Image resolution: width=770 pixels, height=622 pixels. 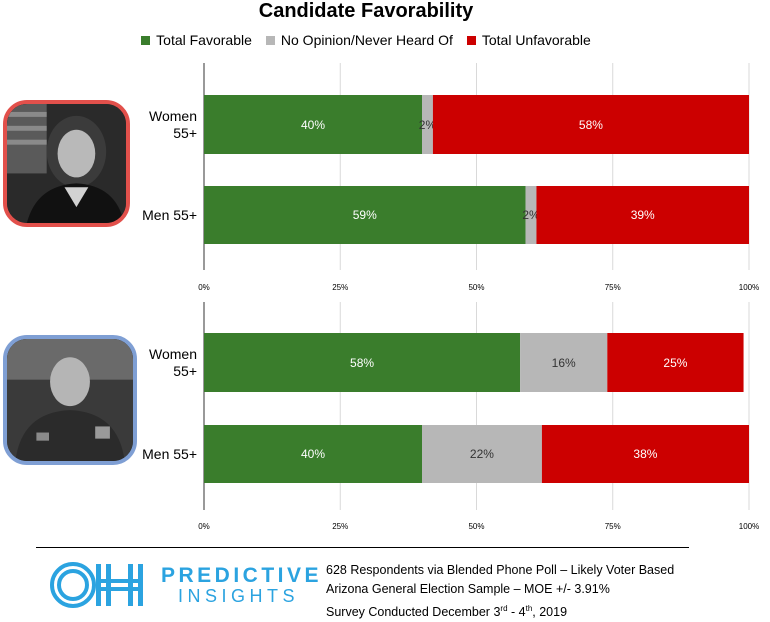 What do you see at coordinates (239, 596) in the screenshot?
I see `logo-wordmark-insights: INSIGHTS` at bounding box center [239, 596].